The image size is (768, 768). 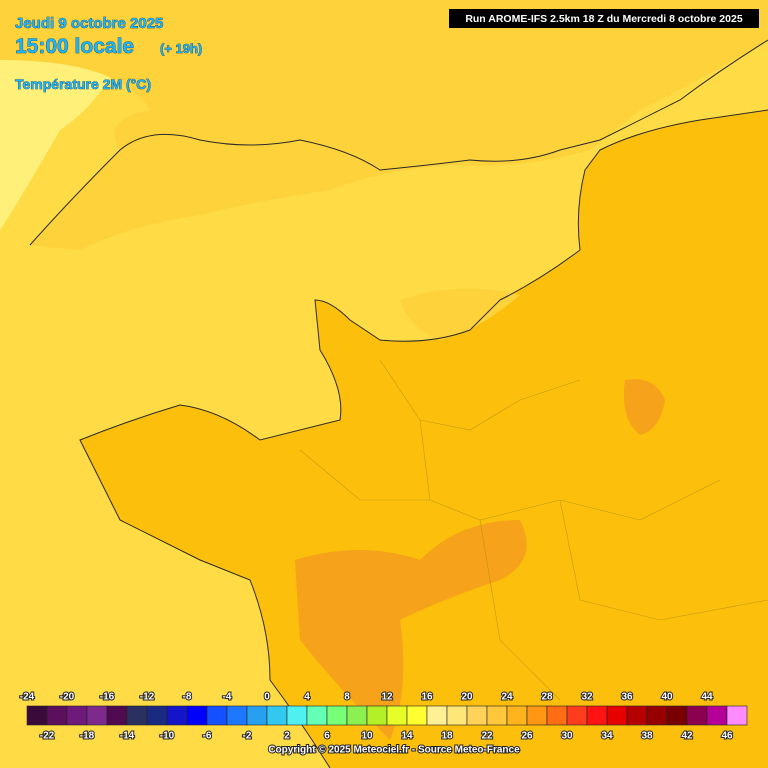 What do you see at coordinates (89, 23) in the screenshot?
I see `date: Jeudi 9 octobre 2025` at bounding box center [89, 23].